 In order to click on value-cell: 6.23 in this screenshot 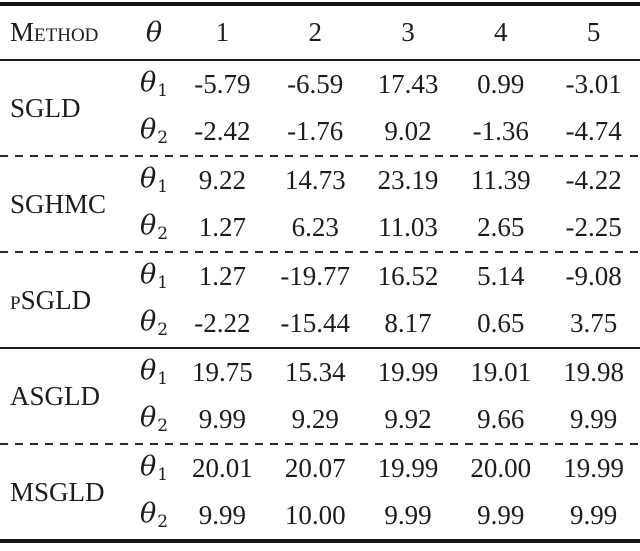, I will do `click(315, 227)`.